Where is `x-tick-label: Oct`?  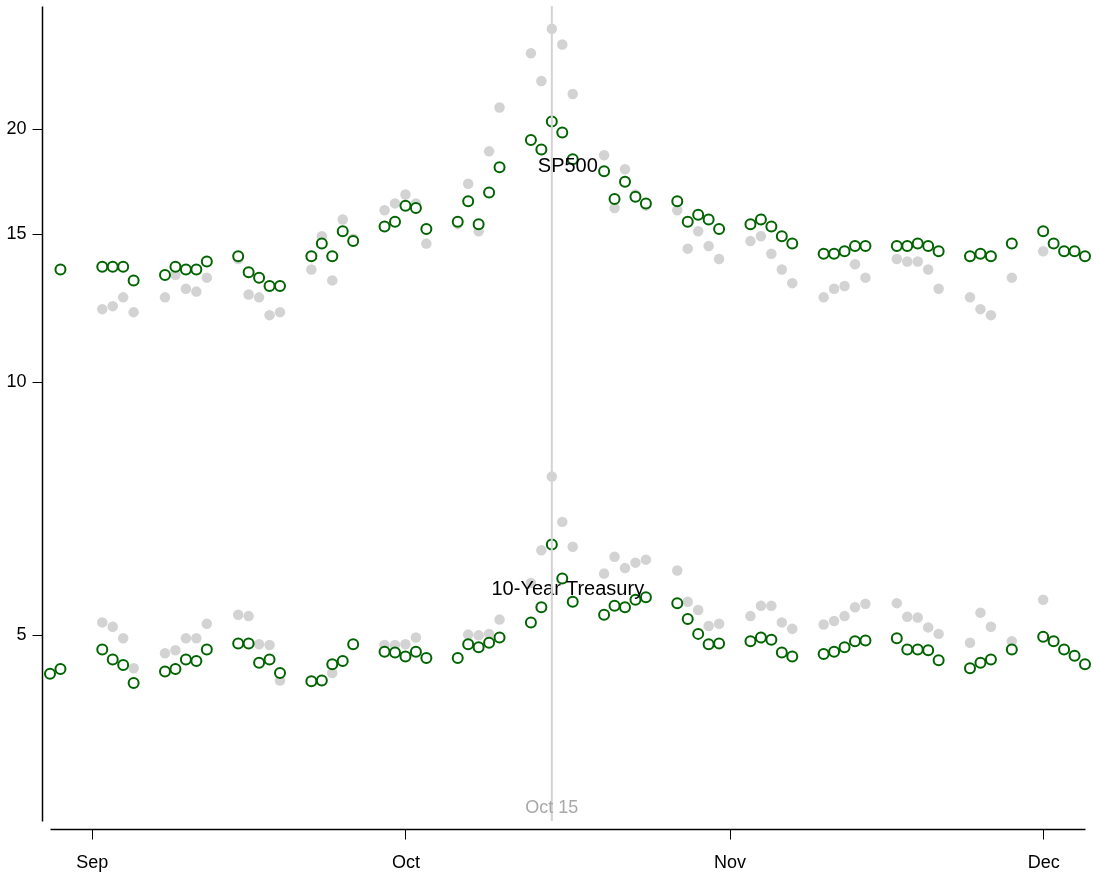 x-tick-label: Oct is located at coordinates (405, 861).